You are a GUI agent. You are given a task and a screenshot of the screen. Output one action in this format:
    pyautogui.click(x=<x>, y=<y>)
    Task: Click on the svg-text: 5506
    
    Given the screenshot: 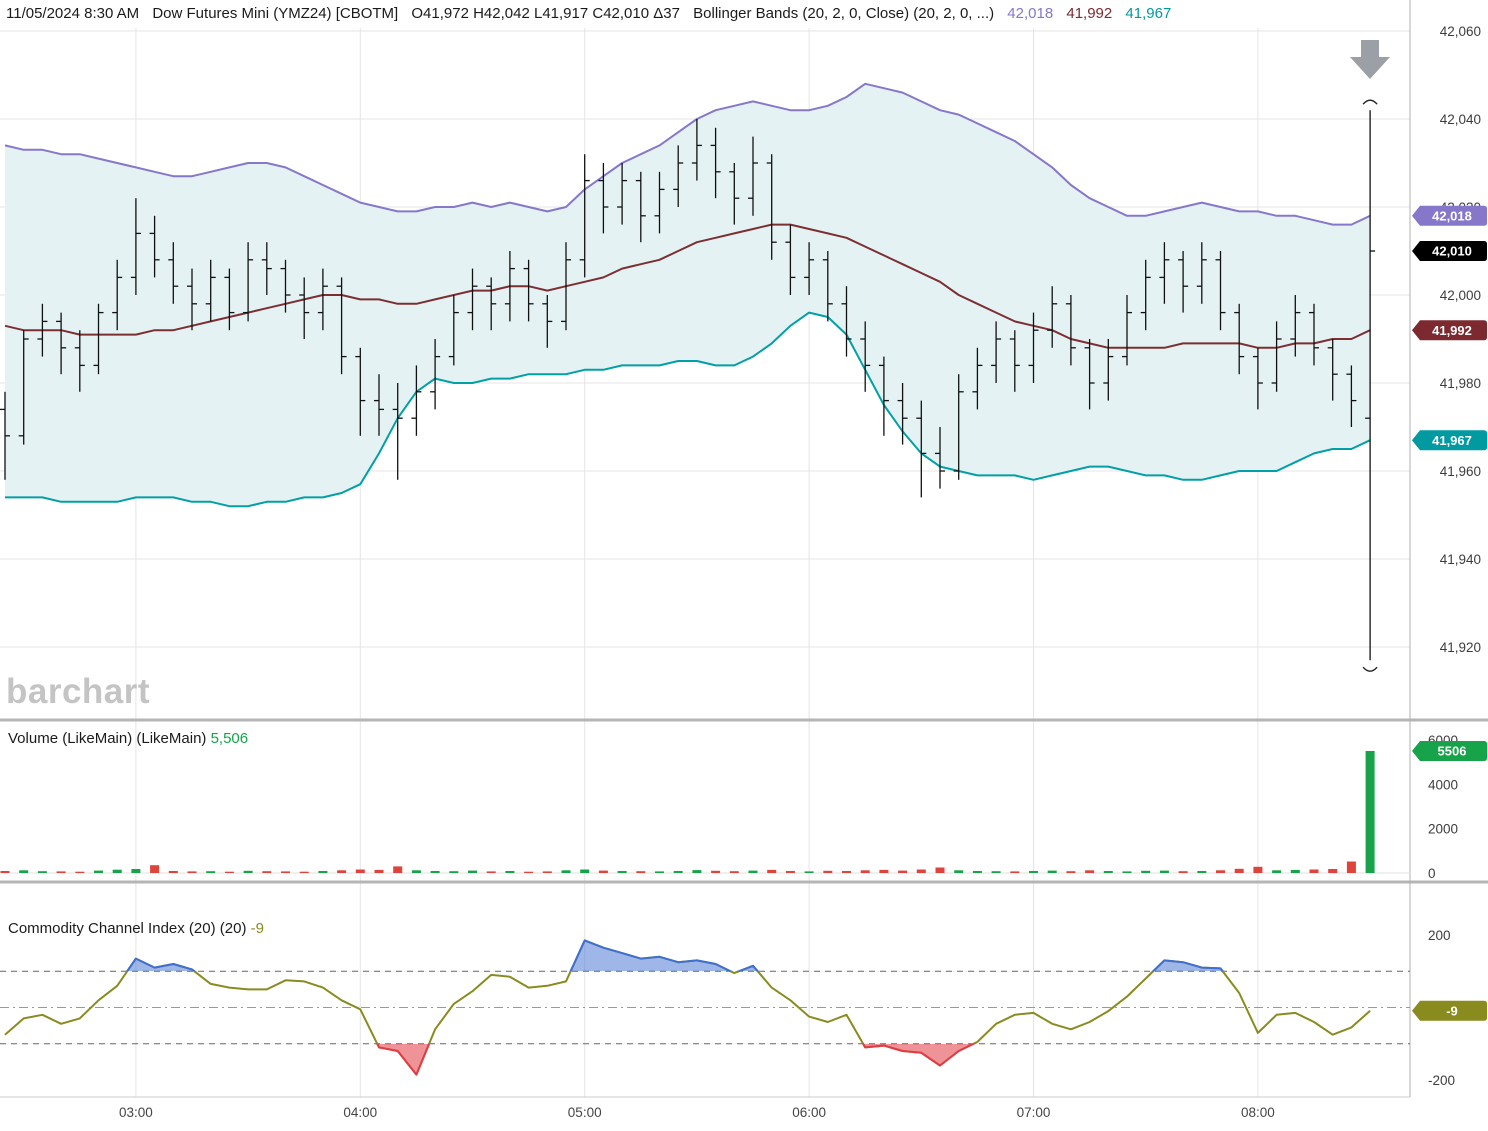 What is the action you would take?
    pyautogui.click(x=1452, y=751)
    